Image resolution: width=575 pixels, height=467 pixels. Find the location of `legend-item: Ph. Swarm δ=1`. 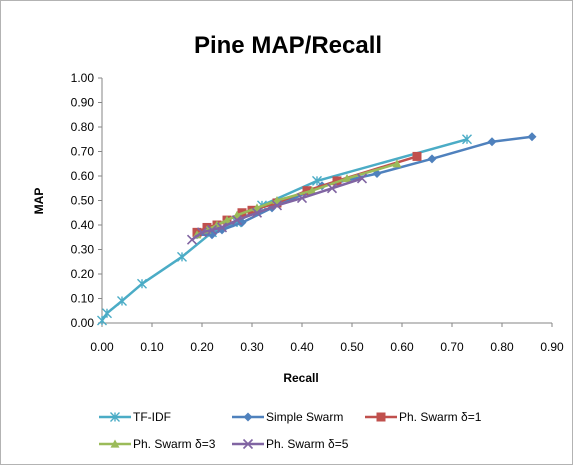

legend-item: Ph. Swarm δ=1 is located at coordinates (423, 417).